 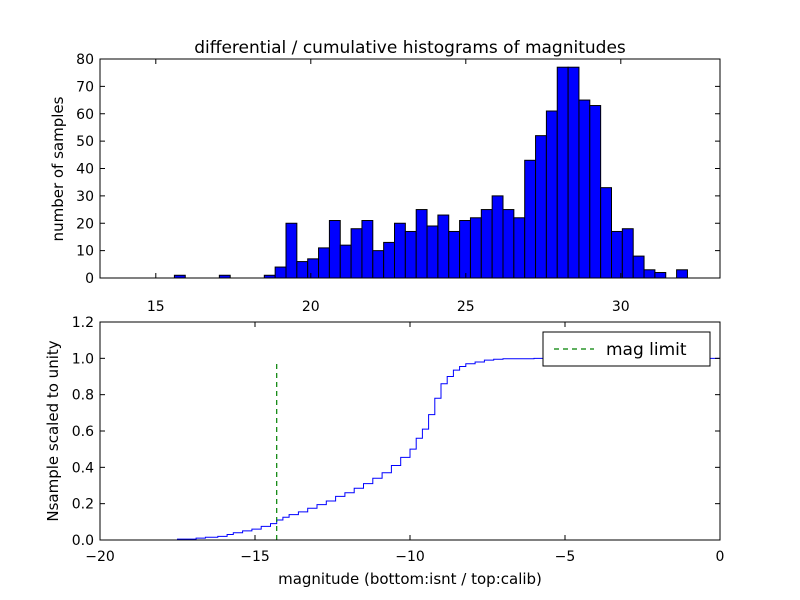 What do you see at coordinates (156, 307) in the screenshot?
I see `x-tick-label: 15` at bounding box center [156, 307].